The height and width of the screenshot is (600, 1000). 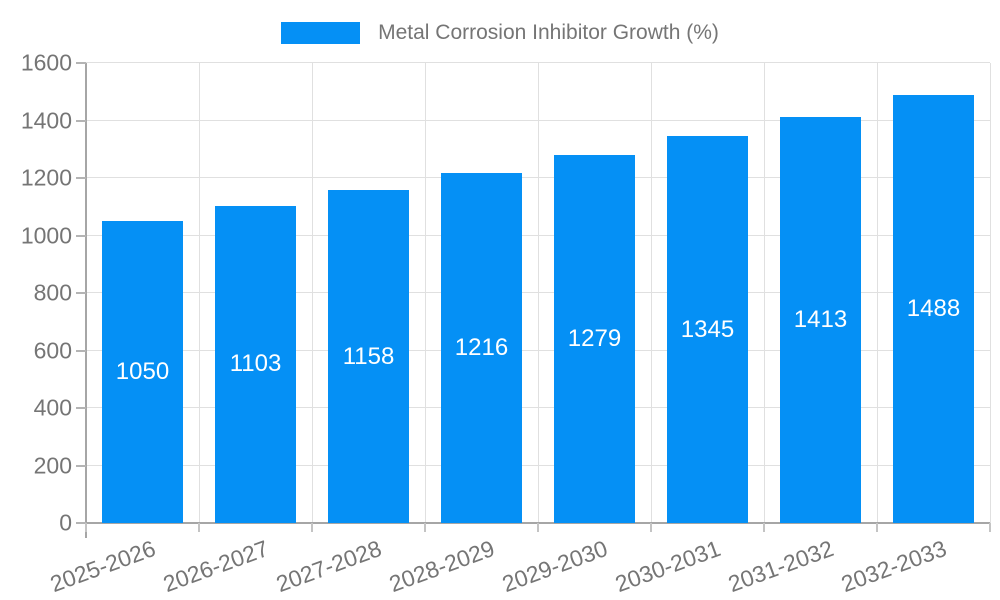 What do you see at coordinates (52, 465) in the screenshot?
I see `y-axis-label: 200` at bounding box center [52, 465].